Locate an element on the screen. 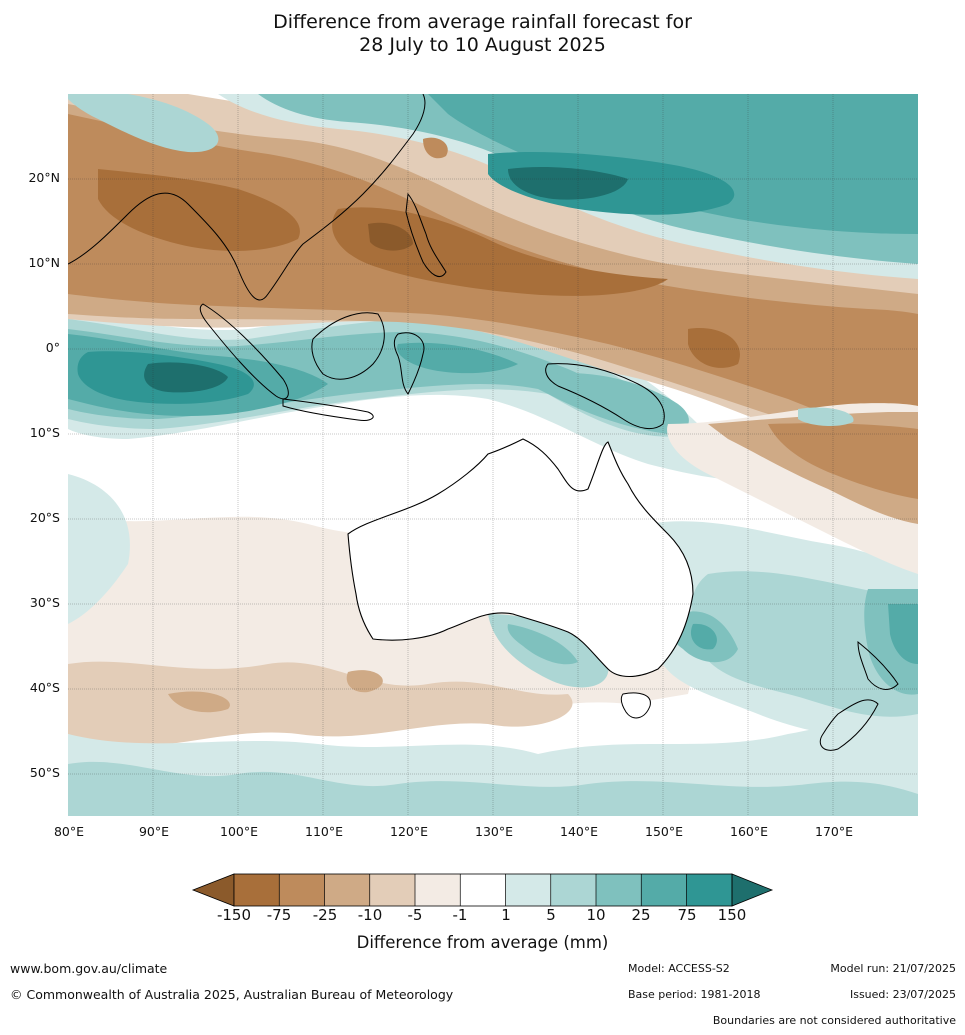  colorbar-dry-extension is located at coordinates (213, 890).